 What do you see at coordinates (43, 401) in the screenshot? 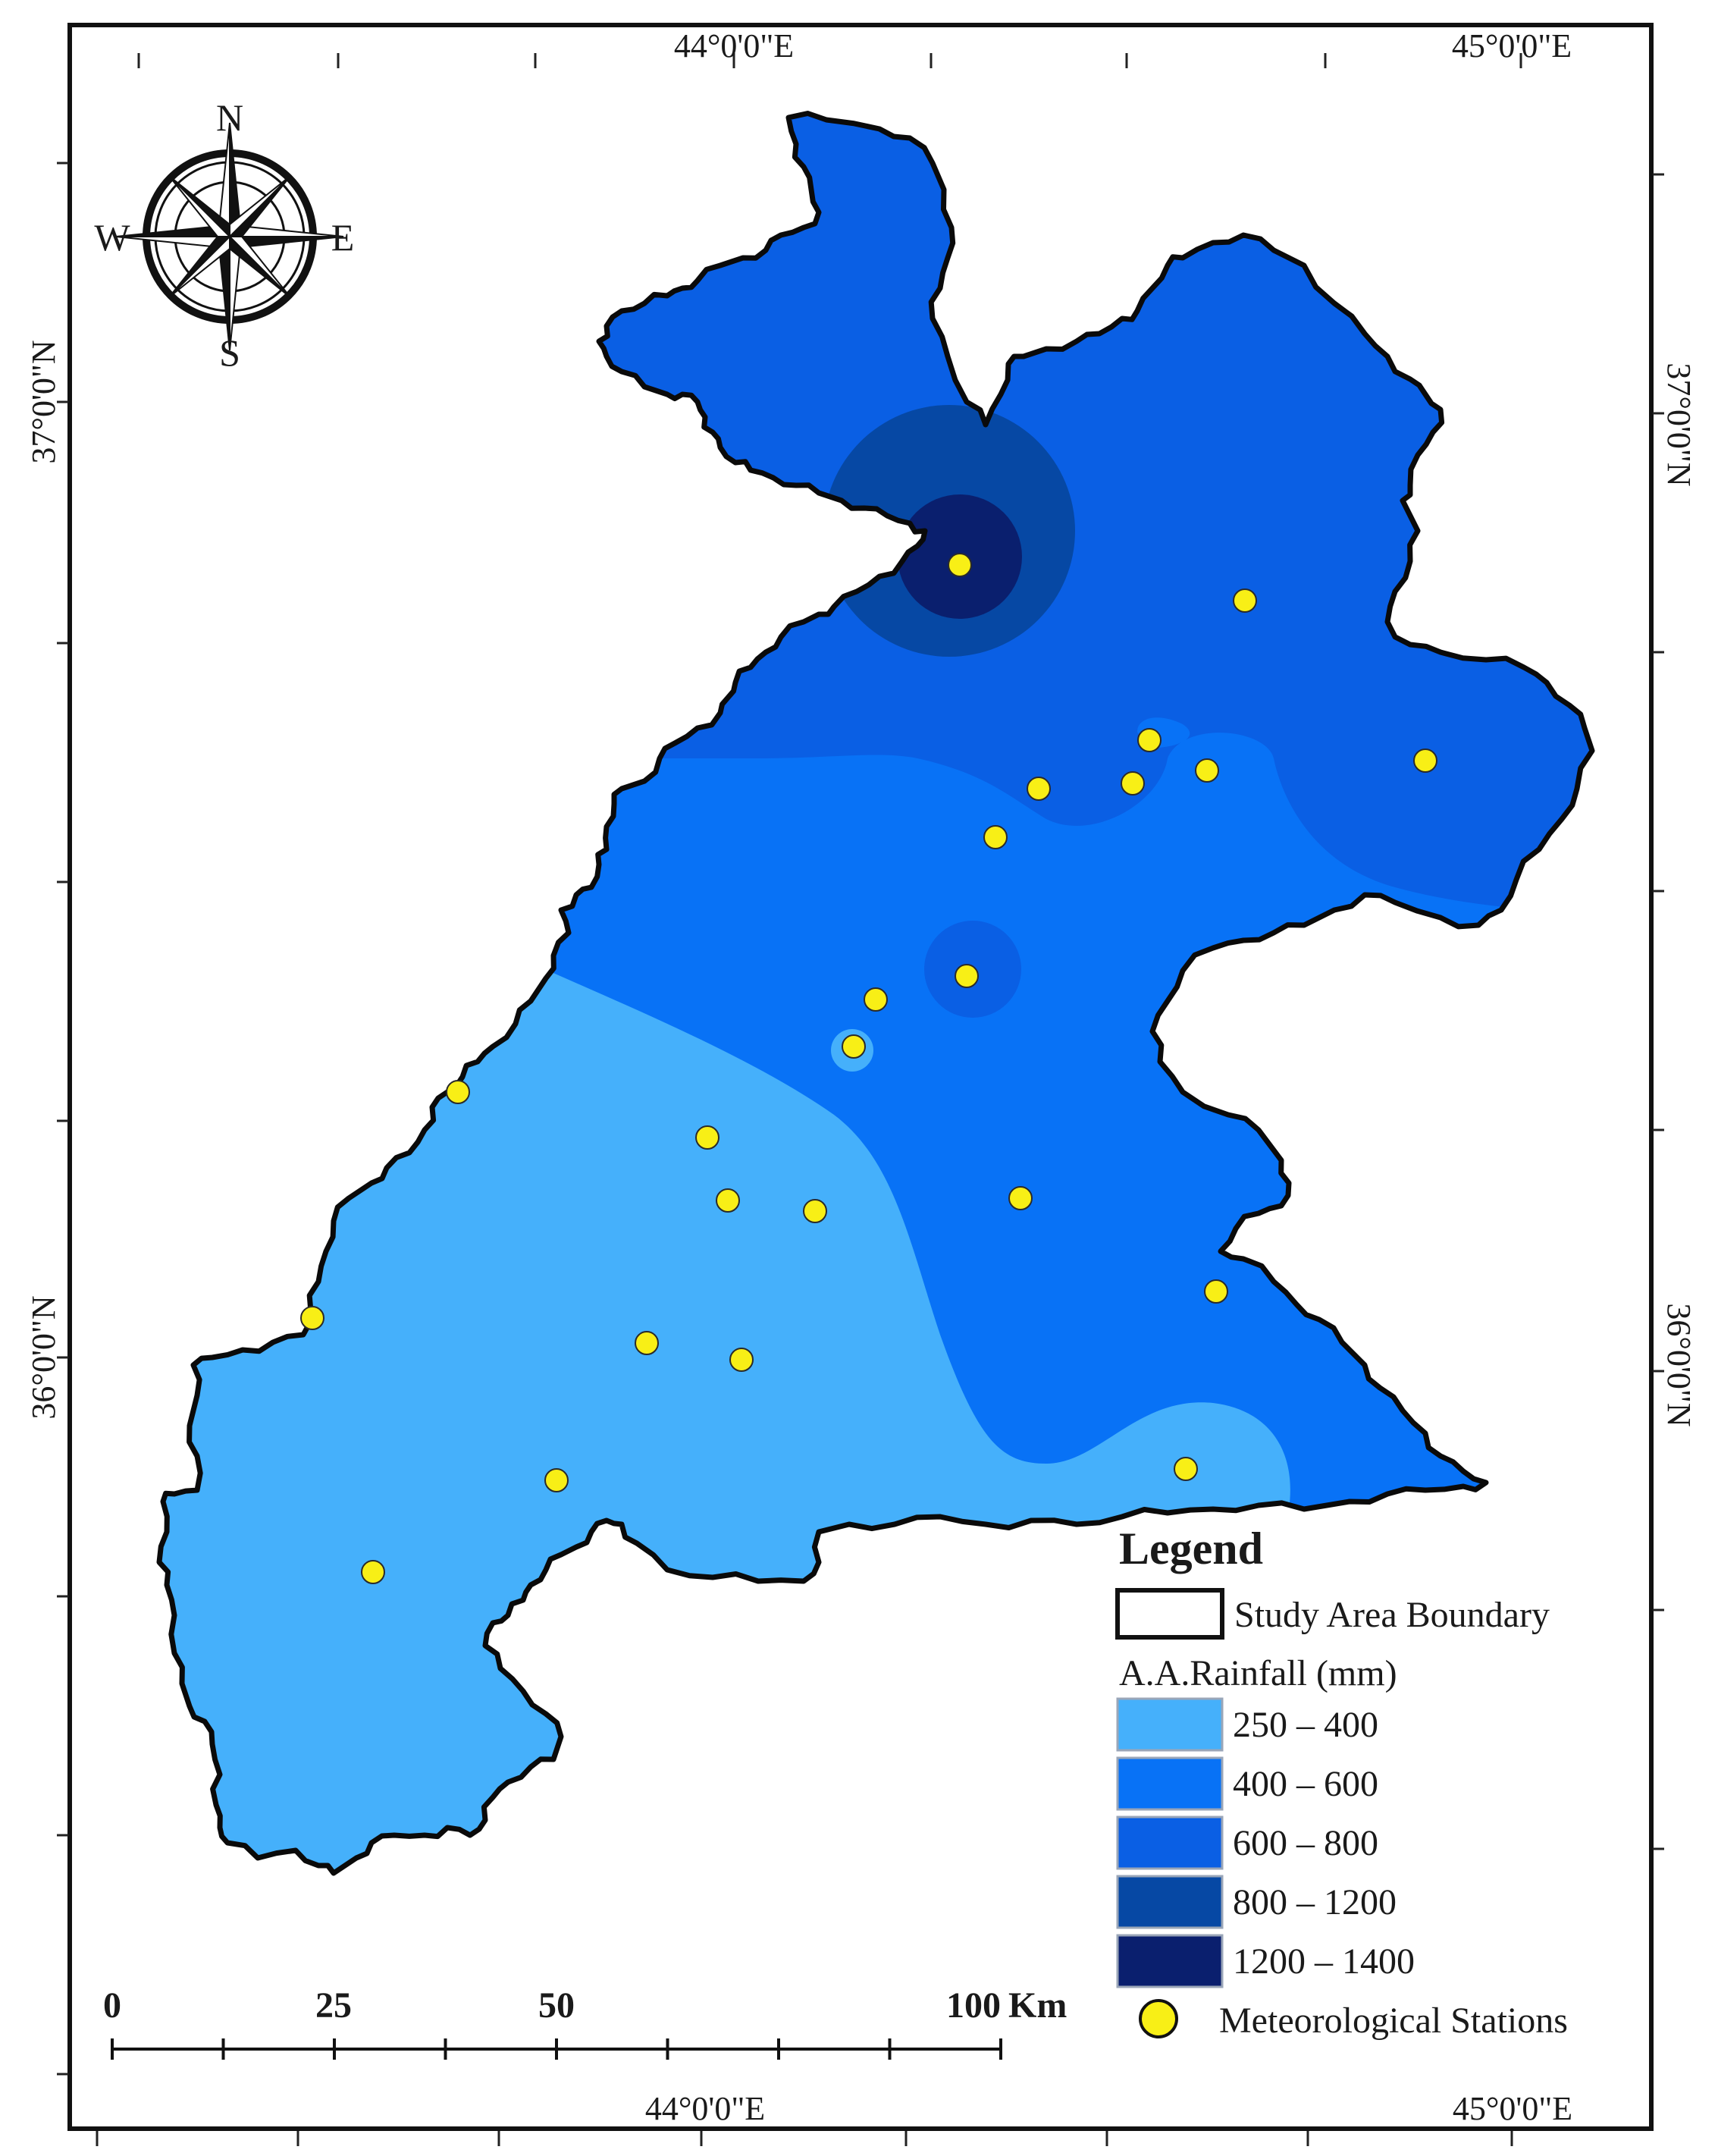
I see `lat-label-left-top: 37°0'0"N` at bounding box center [43, 401].